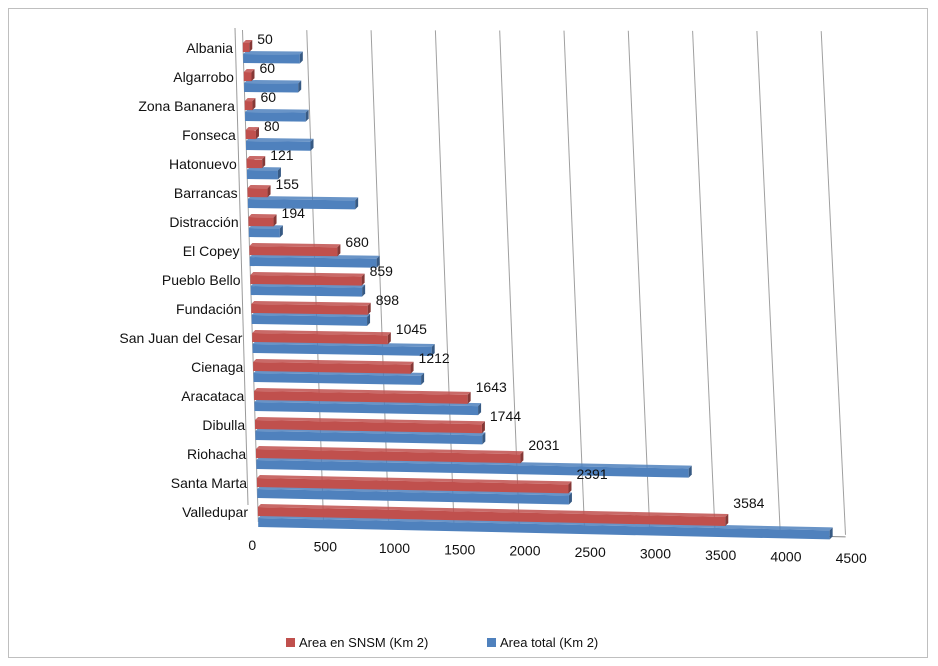  Describe the element at coordinates (469, 397) in the screenshot. I see `bar-snsm-12-end` at that location.